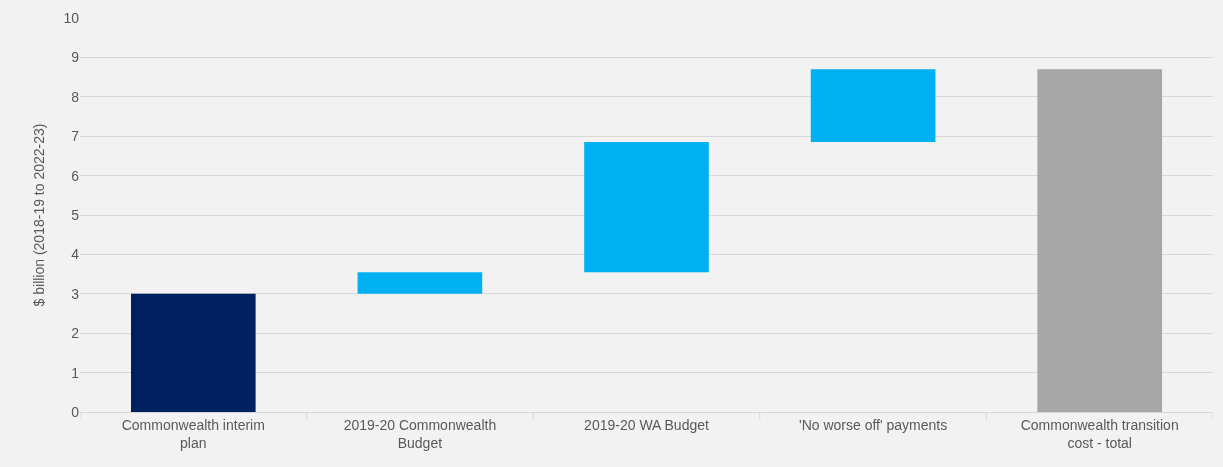 This screenshot has height=467, width=1223. I want to click on x-tick-label: 'No worse off' payments, so click(873, 424).